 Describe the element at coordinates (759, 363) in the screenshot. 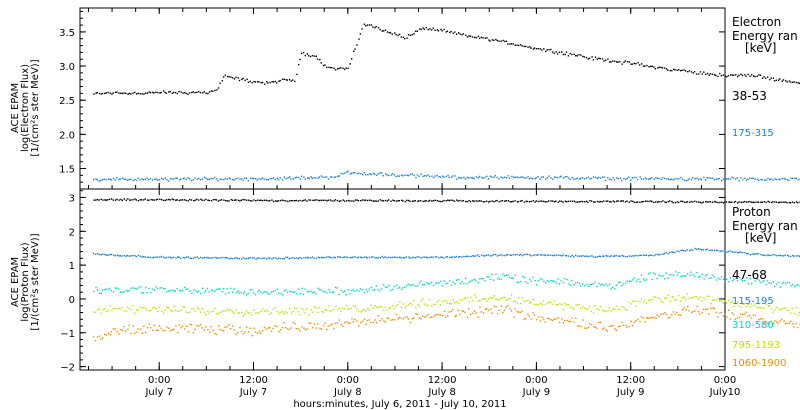

I see `legend-proton-1060-1900: 1060-1900` at that location.